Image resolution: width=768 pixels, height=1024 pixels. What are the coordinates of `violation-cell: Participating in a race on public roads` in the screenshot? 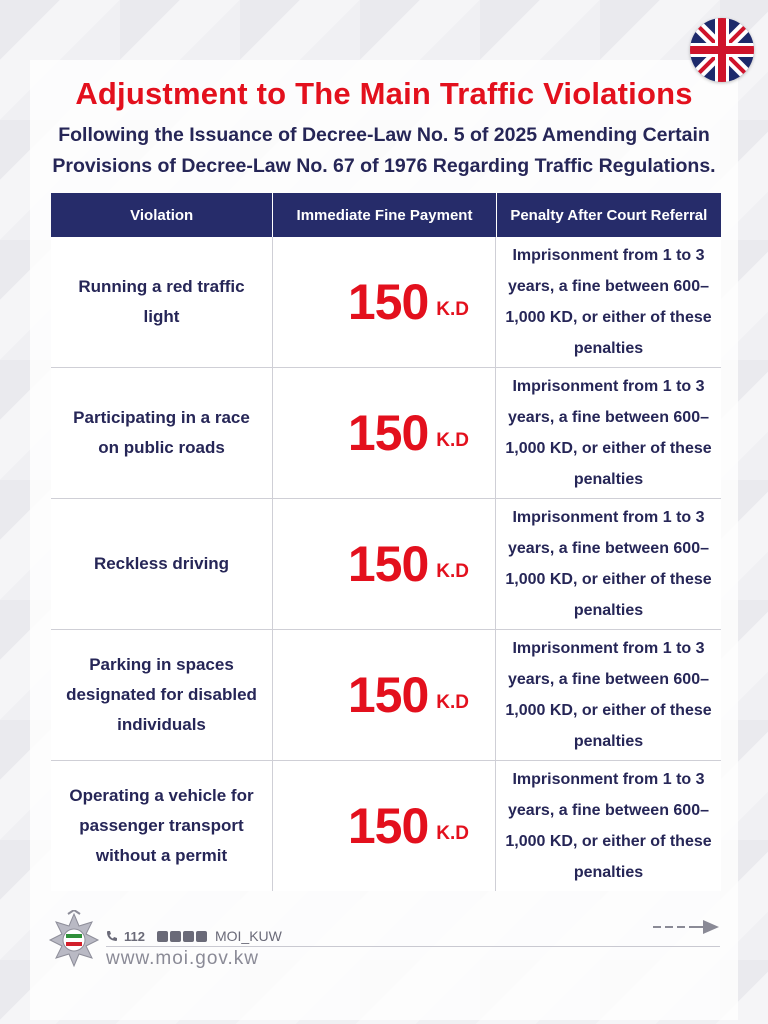 It's located at (162, 433).